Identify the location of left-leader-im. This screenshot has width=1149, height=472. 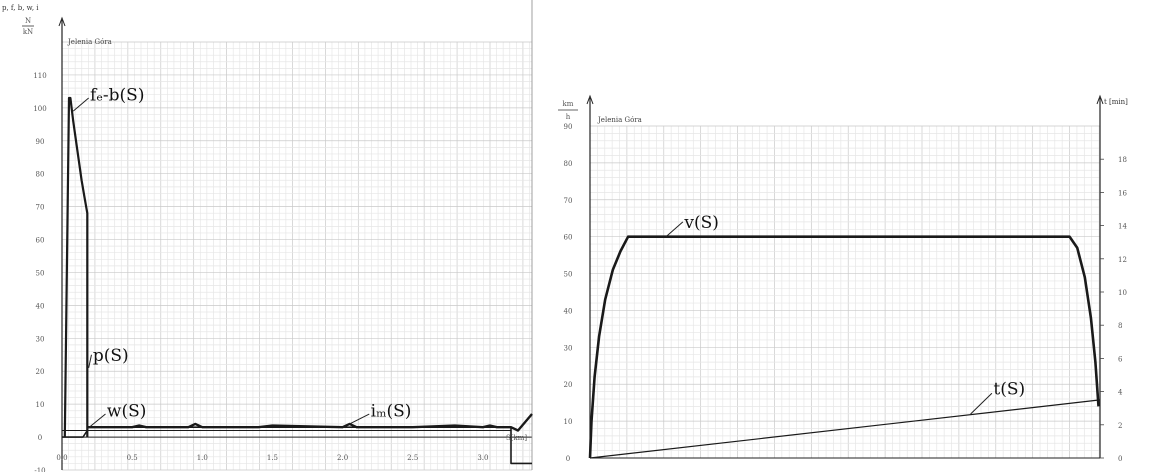
(359, 419).